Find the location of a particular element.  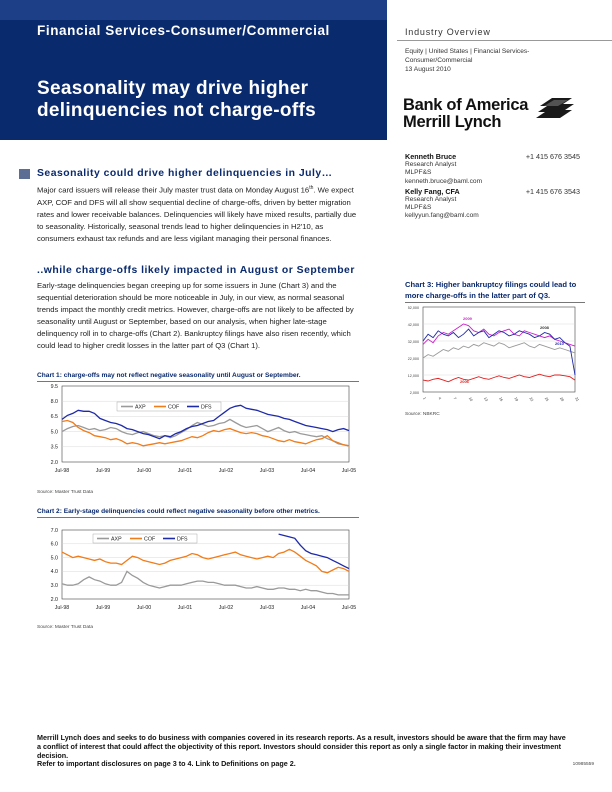

x-tick-label: 1 is located at coordinates (424, 399).